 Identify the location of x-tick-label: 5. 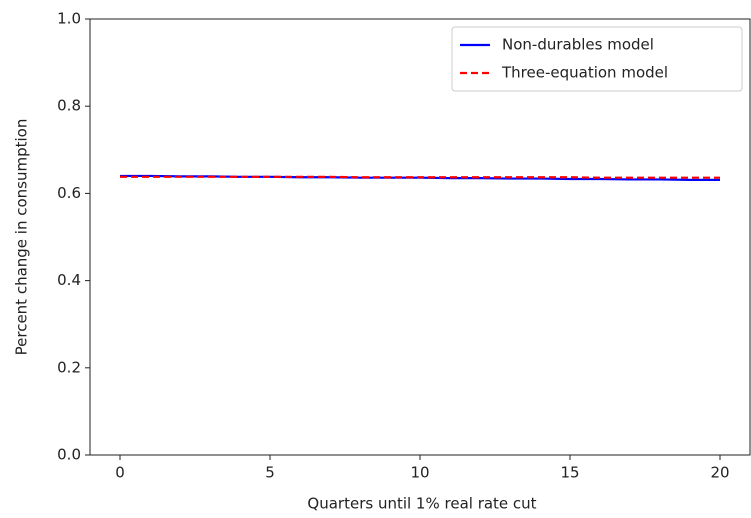
(270, 473).